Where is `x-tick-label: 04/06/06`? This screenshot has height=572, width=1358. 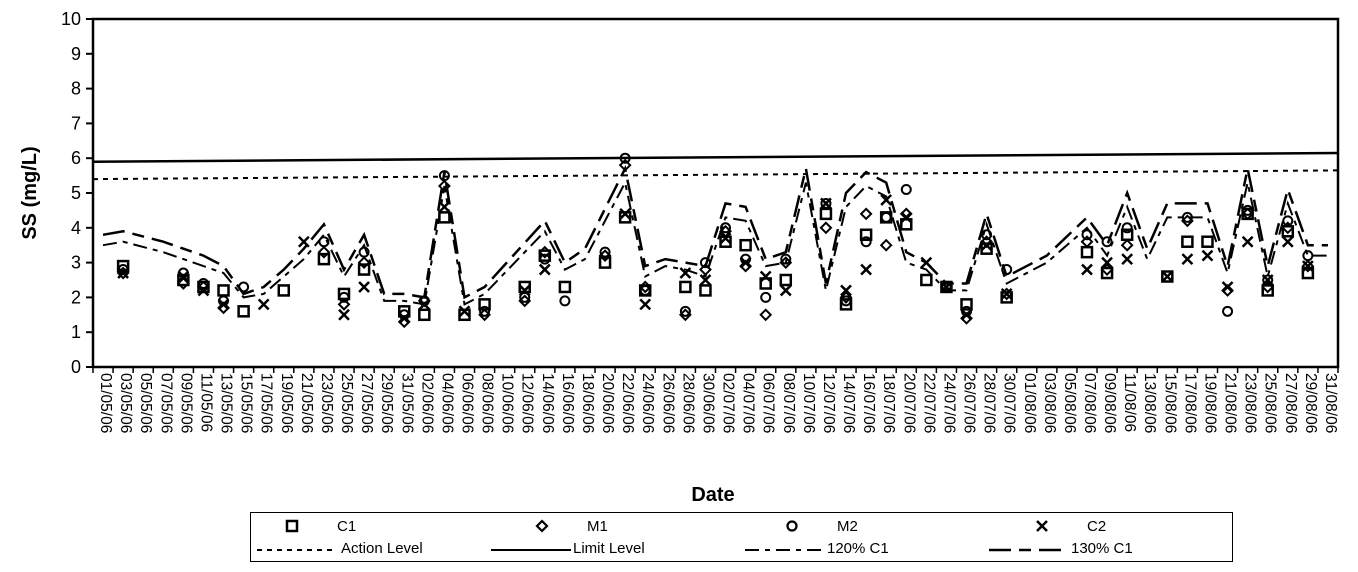 x-tick-label: 04/06/06 is located at coordinates (446, 403).